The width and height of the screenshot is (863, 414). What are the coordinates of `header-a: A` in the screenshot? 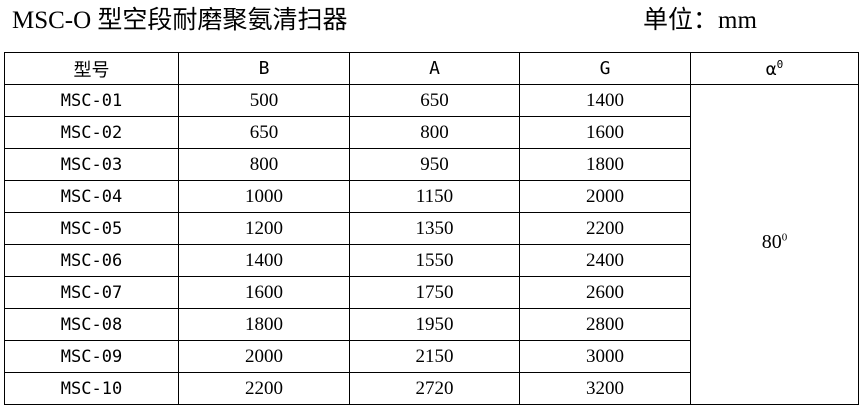 It's located at (434, 68).